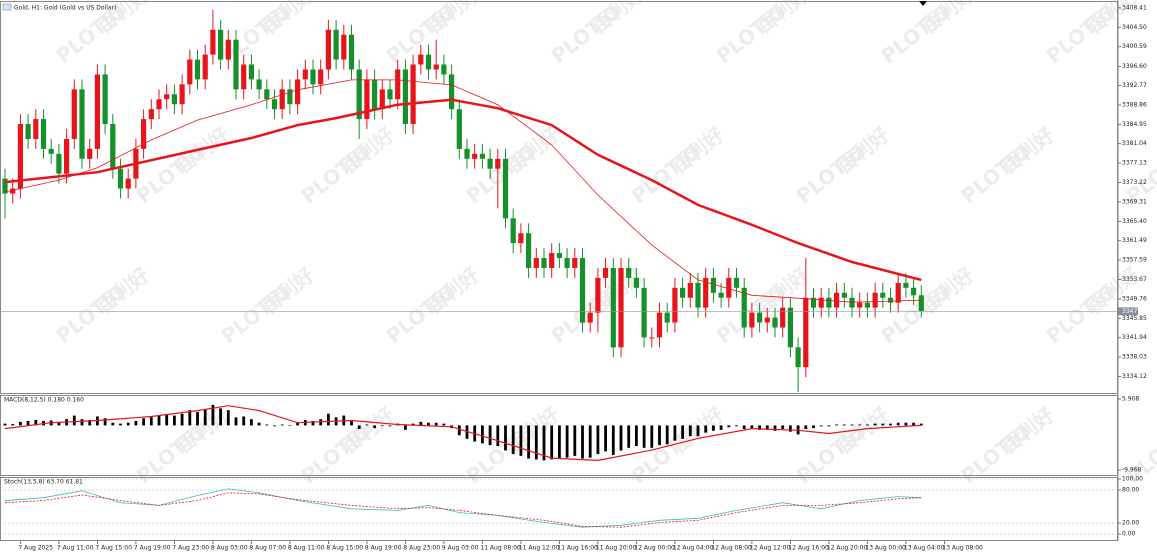 The width and height of the screenshot is (1157, 554). Describe the element at coordinates (383, 548) in the screenshot. I see `x-tick-label: 8 Aug 19:00` at that location.